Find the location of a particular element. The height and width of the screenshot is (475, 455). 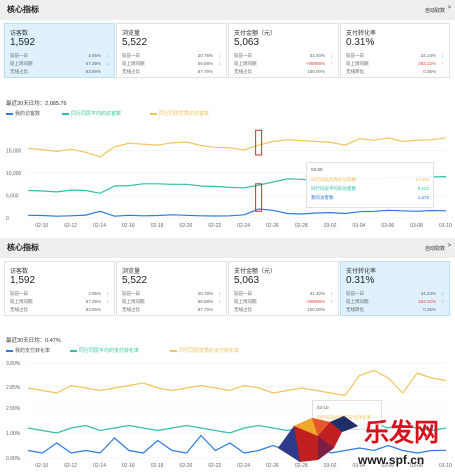

compare-value: 20.78% is located at coordinates (205, 55).